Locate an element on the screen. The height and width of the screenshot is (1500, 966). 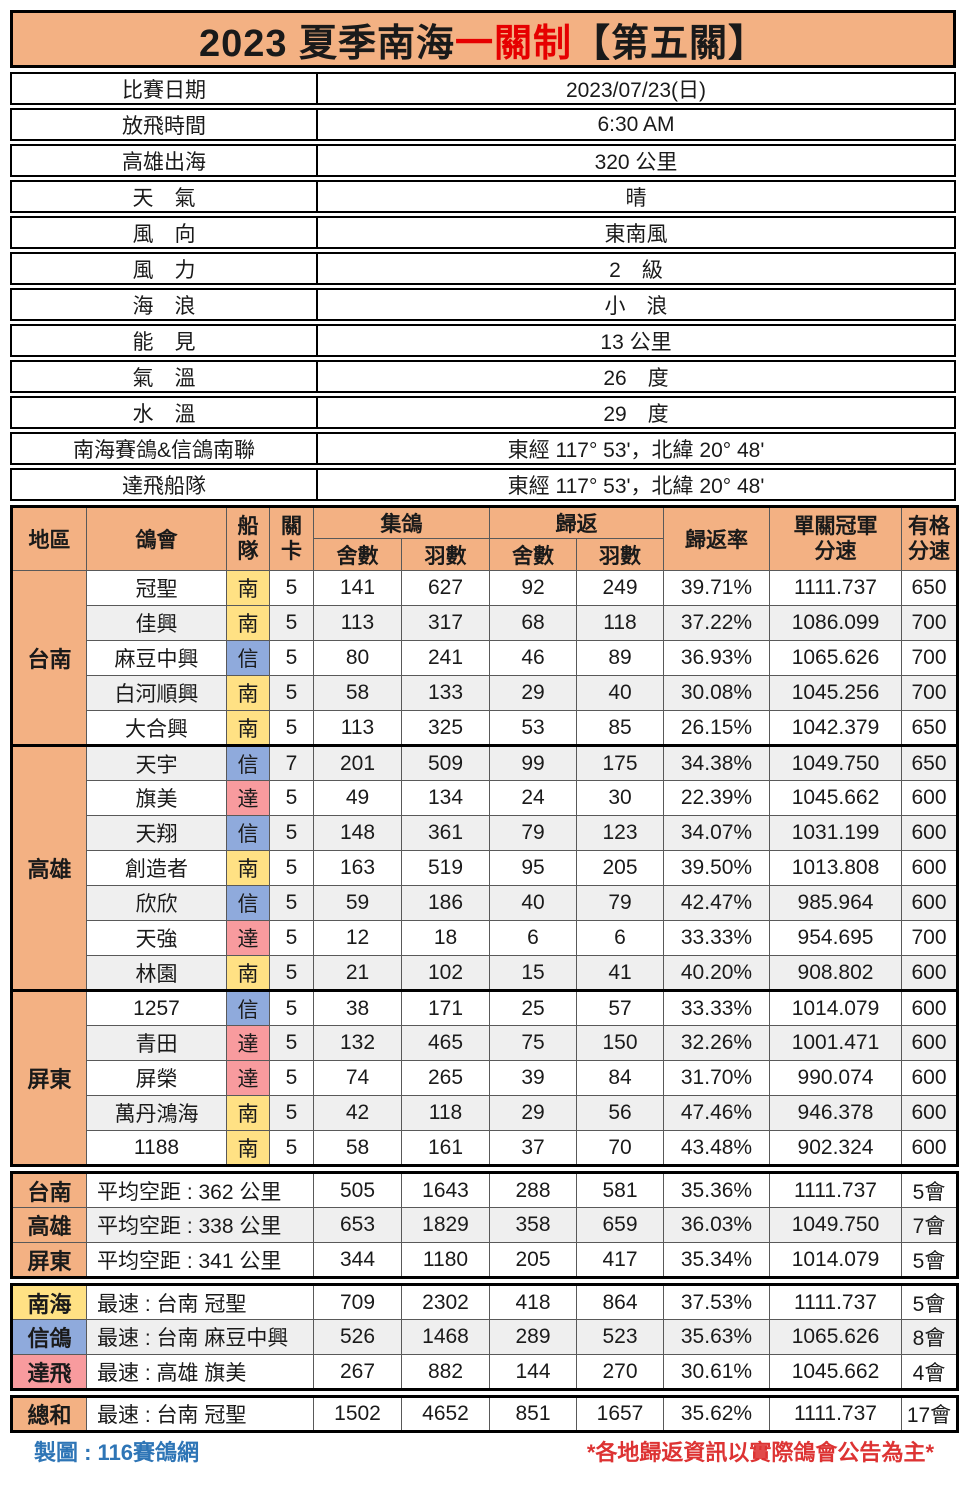
footer-credit: 製圖 : 116賽鴿網 is located at coordinates (117, 1452).